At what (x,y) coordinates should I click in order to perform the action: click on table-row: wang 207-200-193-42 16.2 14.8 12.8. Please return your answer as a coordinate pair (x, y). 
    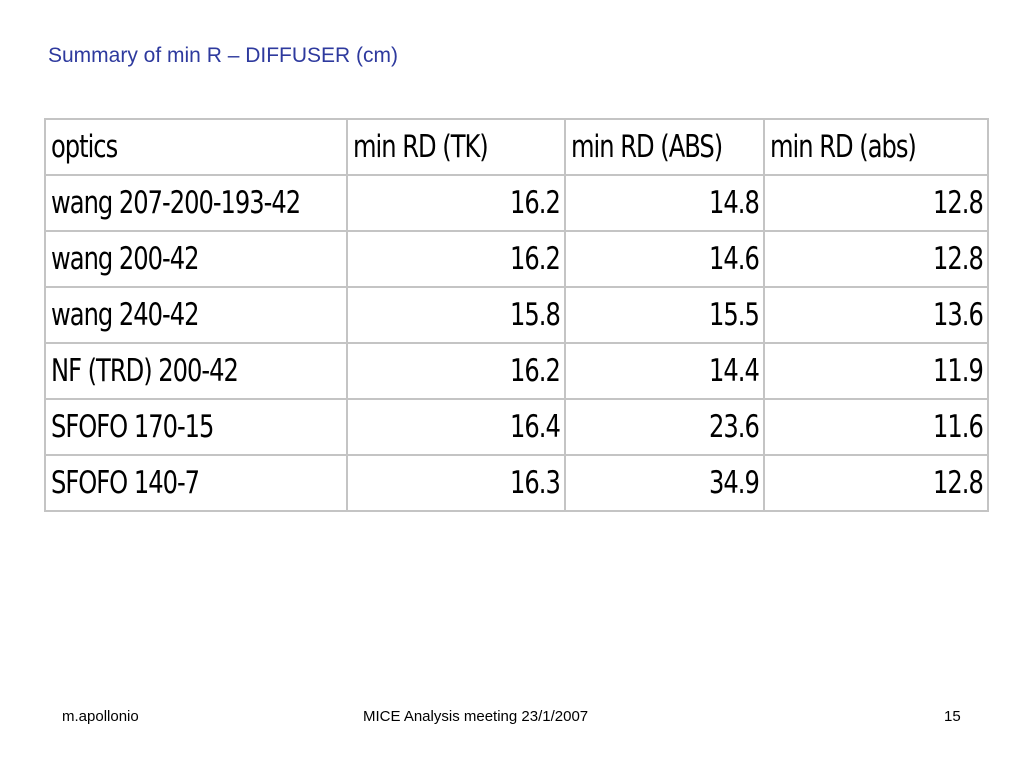
    Looking at the image, I should click on (516, 203).